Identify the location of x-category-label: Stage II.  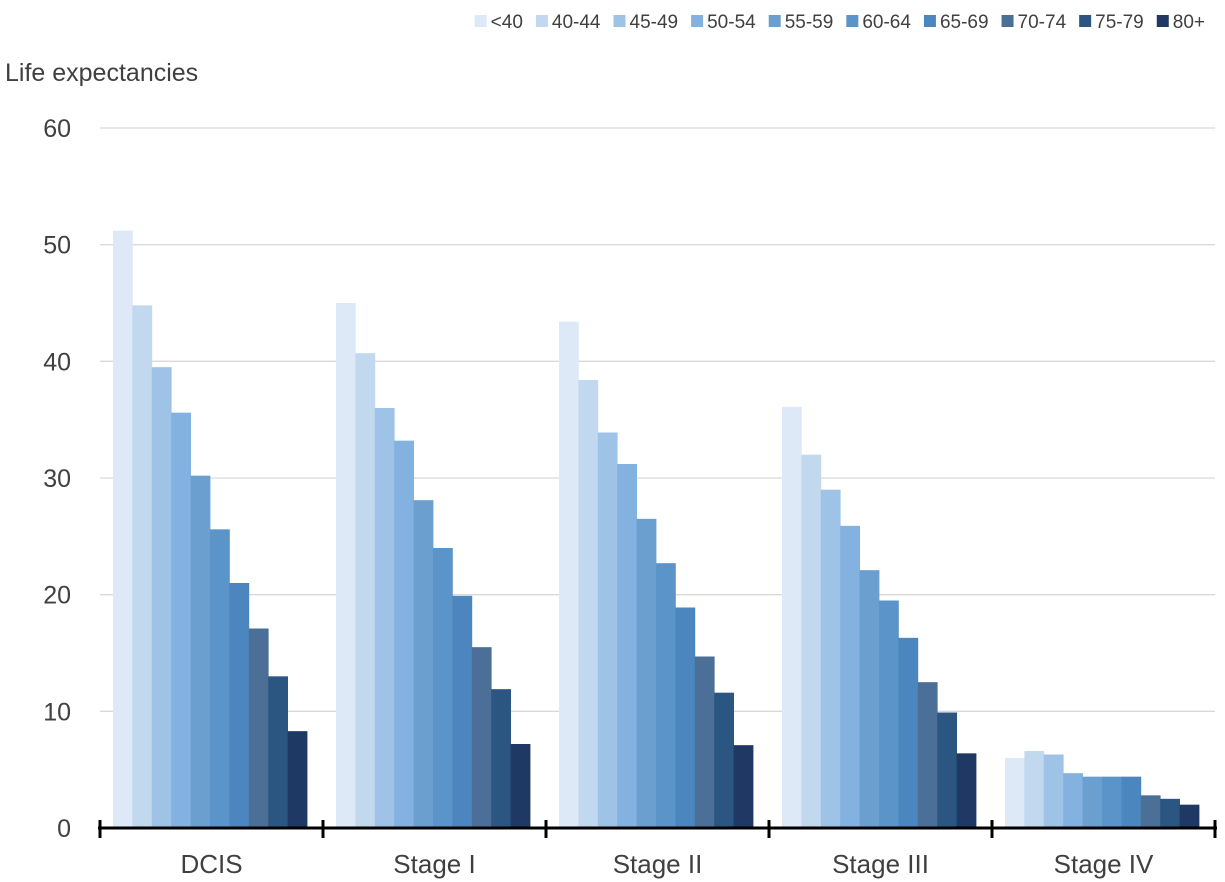
(658, 864).